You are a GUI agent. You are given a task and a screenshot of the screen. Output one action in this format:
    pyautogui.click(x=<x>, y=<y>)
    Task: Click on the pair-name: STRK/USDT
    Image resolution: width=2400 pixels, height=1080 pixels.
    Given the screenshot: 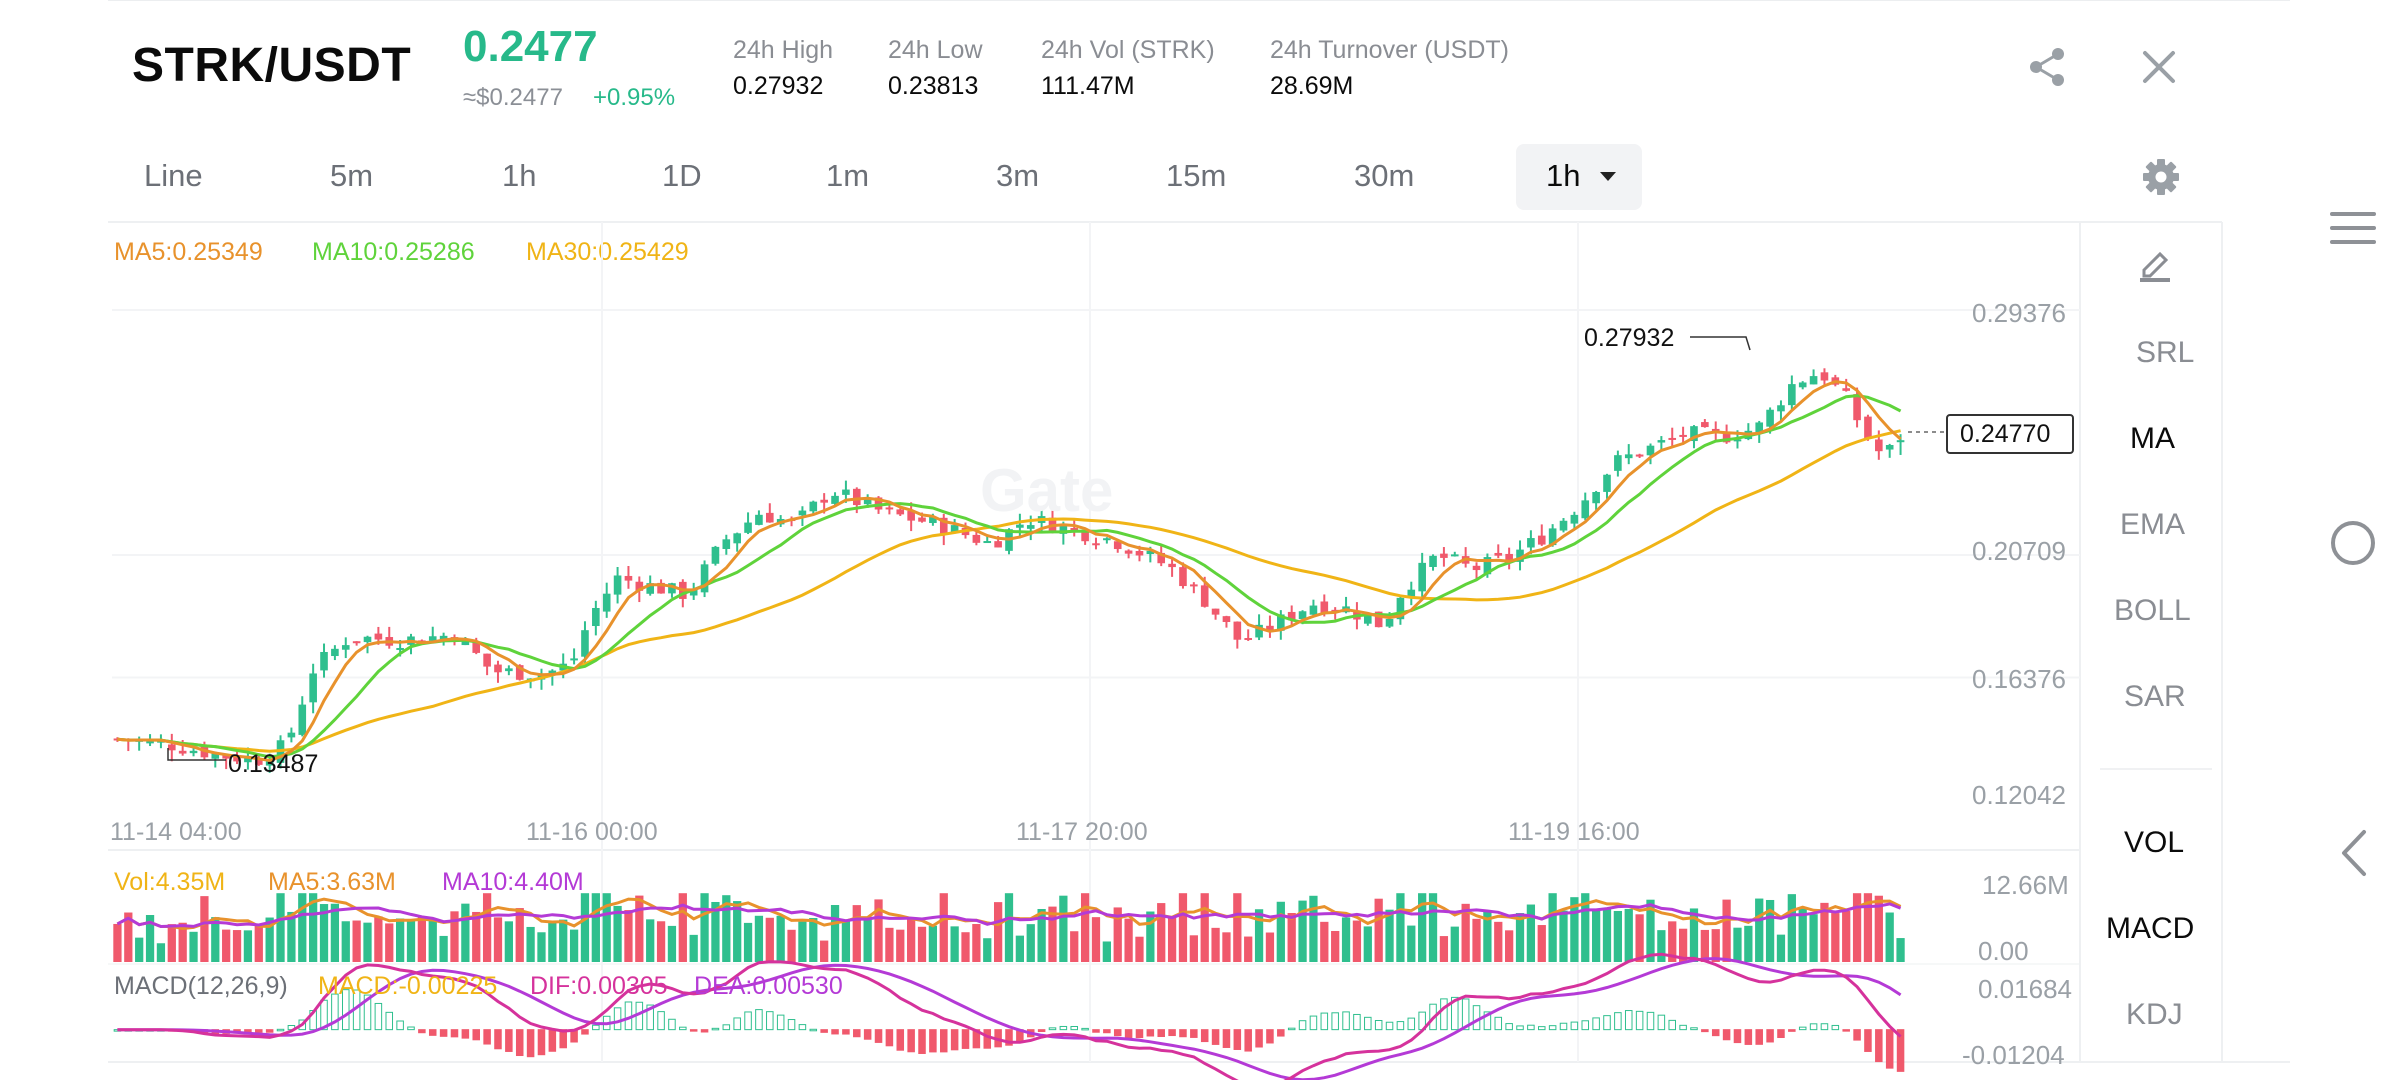 What is the action you would take?
    pyautogui.click(x=272, y=65)
    